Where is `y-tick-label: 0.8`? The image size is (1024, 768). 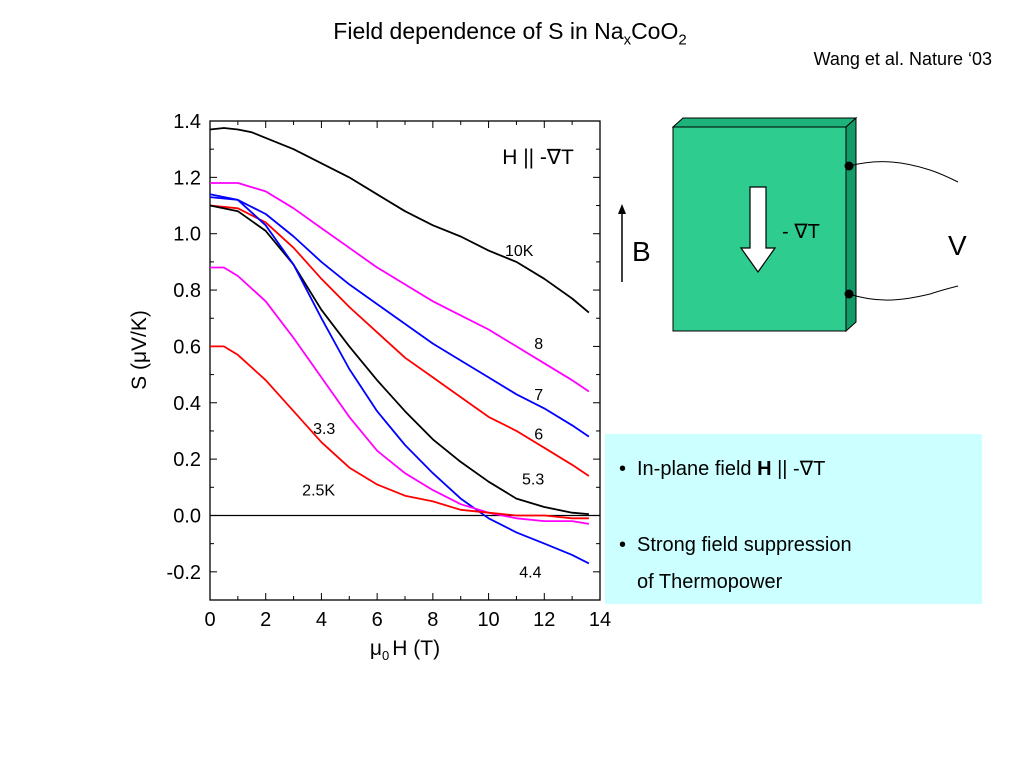 y-tick-label: 0.8 is located at coordinates (187, 291).